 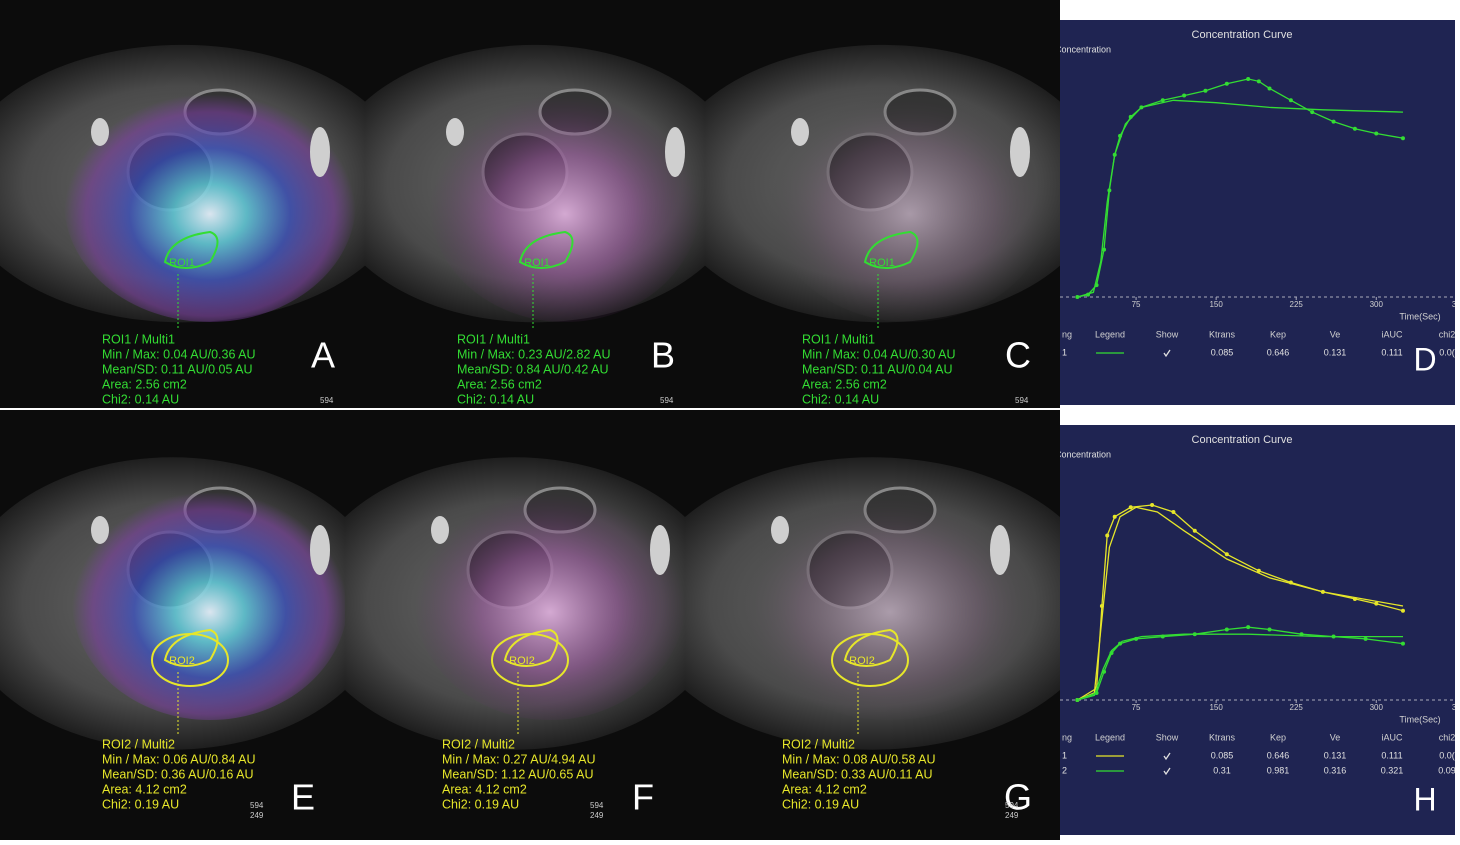 What do you see at coordinates (177, 369) in the screenshot?
I see `roi-stat: Mean/SD: 0.11 AU/0.05 AU` at bounding box center [177, 369].